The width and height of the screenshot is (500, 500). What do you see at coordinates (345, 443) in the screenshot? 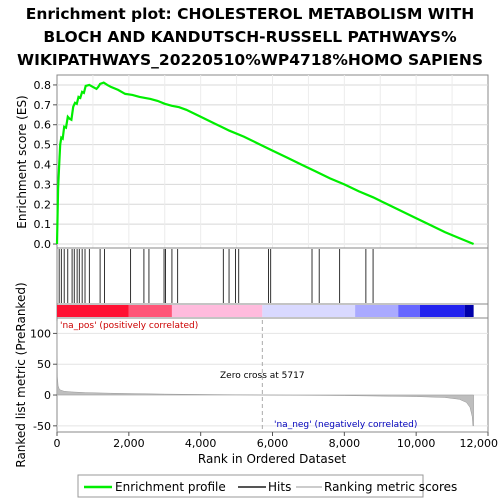
I see `x-tick-label: 8,000` at bounding box center [345, 443].